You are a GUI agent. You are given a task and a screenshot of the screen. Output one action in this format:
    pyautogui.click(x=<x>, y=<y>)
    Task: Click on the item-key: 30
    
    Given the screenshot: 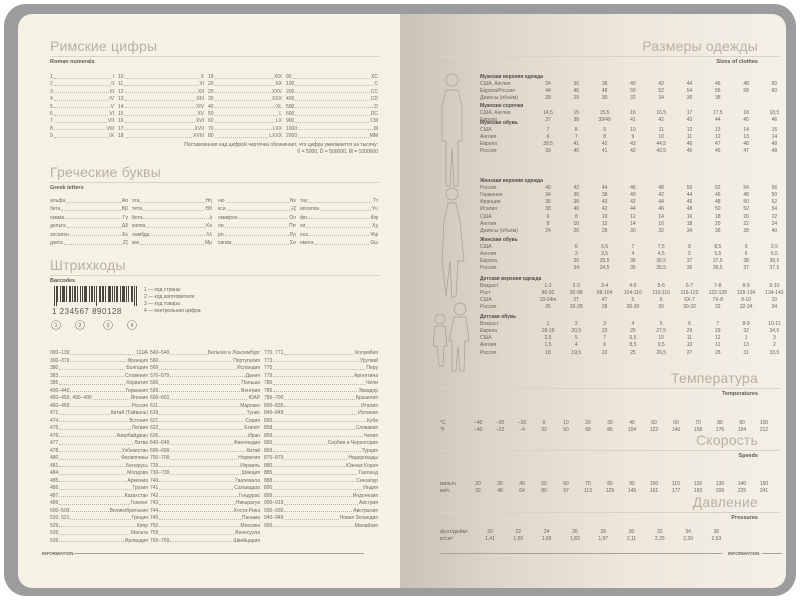 What is the action you would take?
    pyautogui.click(x=211, y=99)
    